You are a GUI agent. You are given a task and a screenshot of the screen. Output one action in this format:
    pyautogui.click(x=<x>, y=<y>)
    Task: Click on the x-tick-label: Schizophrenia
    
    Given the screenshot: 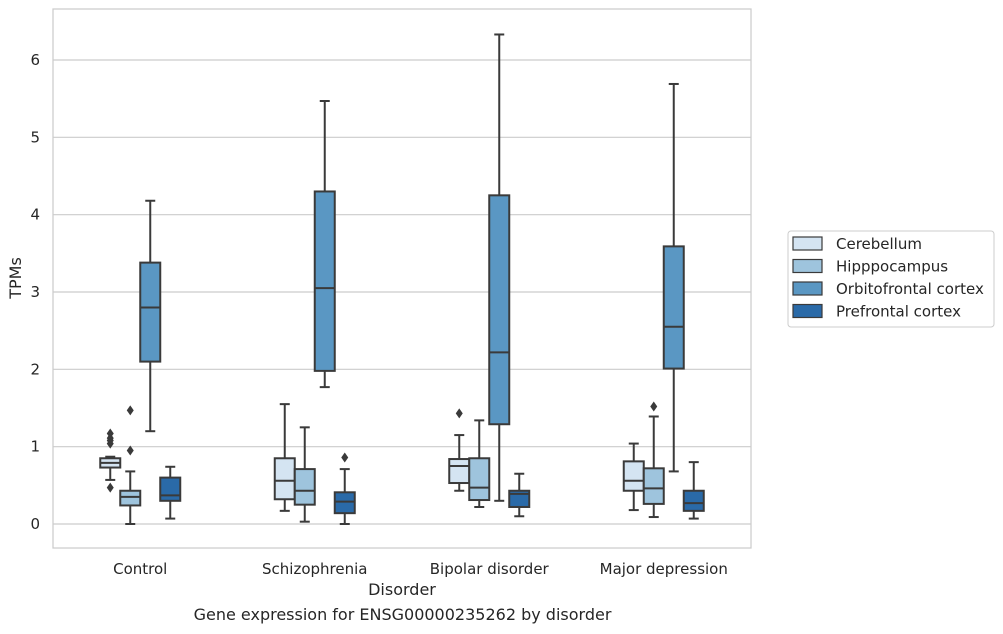 What is the action you would take?
    pyautogui.click(x=314, y=569)
    